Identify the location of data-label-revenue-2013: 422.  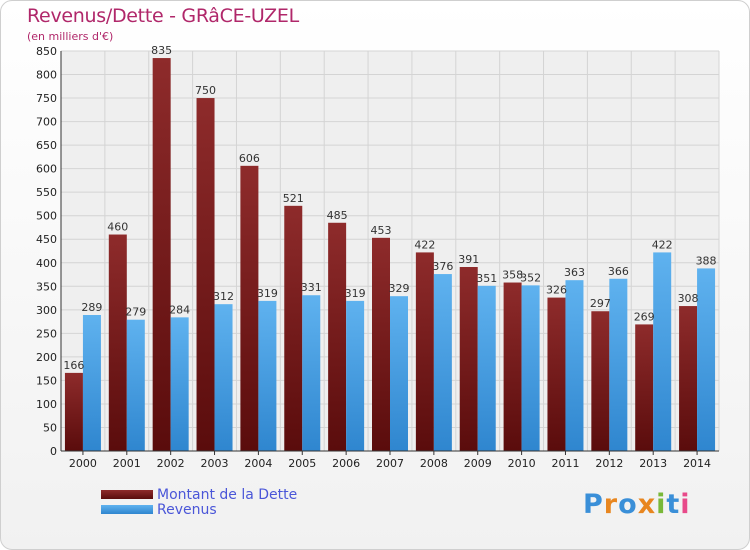
(662, 244).